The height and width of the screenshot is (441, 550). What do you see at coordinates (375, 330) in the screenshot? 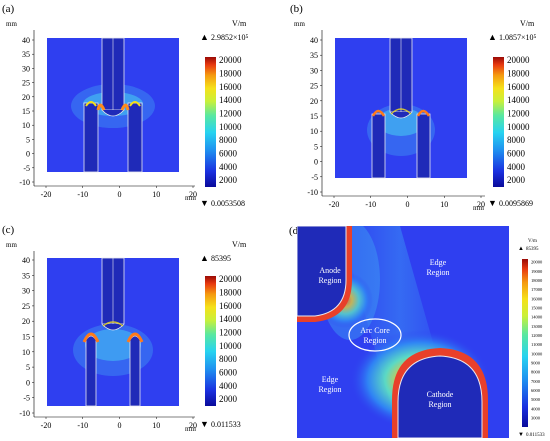
I see `panel-d-arc-core-label-1: Arc Core` at bounding box center [375, 330].